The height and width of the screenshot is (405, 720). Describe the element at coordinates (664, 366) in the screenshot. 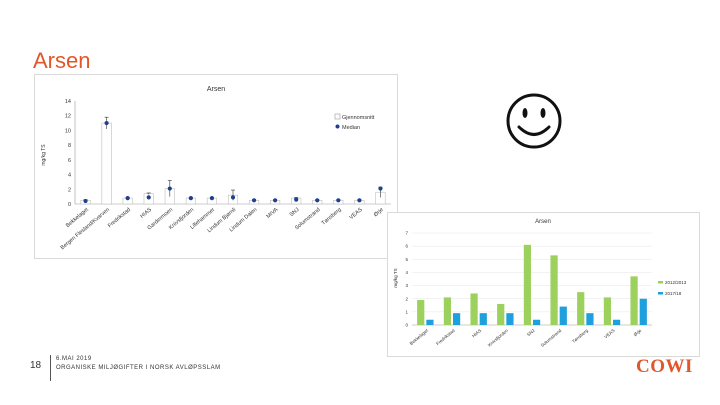

I see `cowi-logo: COWI` at that location.